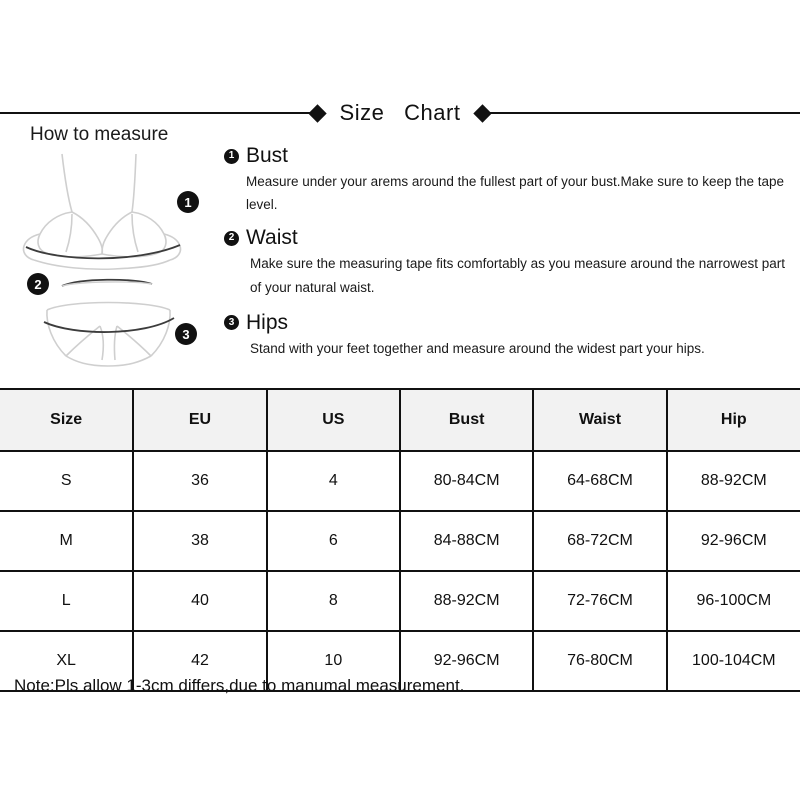  What do you see at coordinates (644, 113) in the screenshot?
I see `header-rule-right` at bounding box center [644, 113].